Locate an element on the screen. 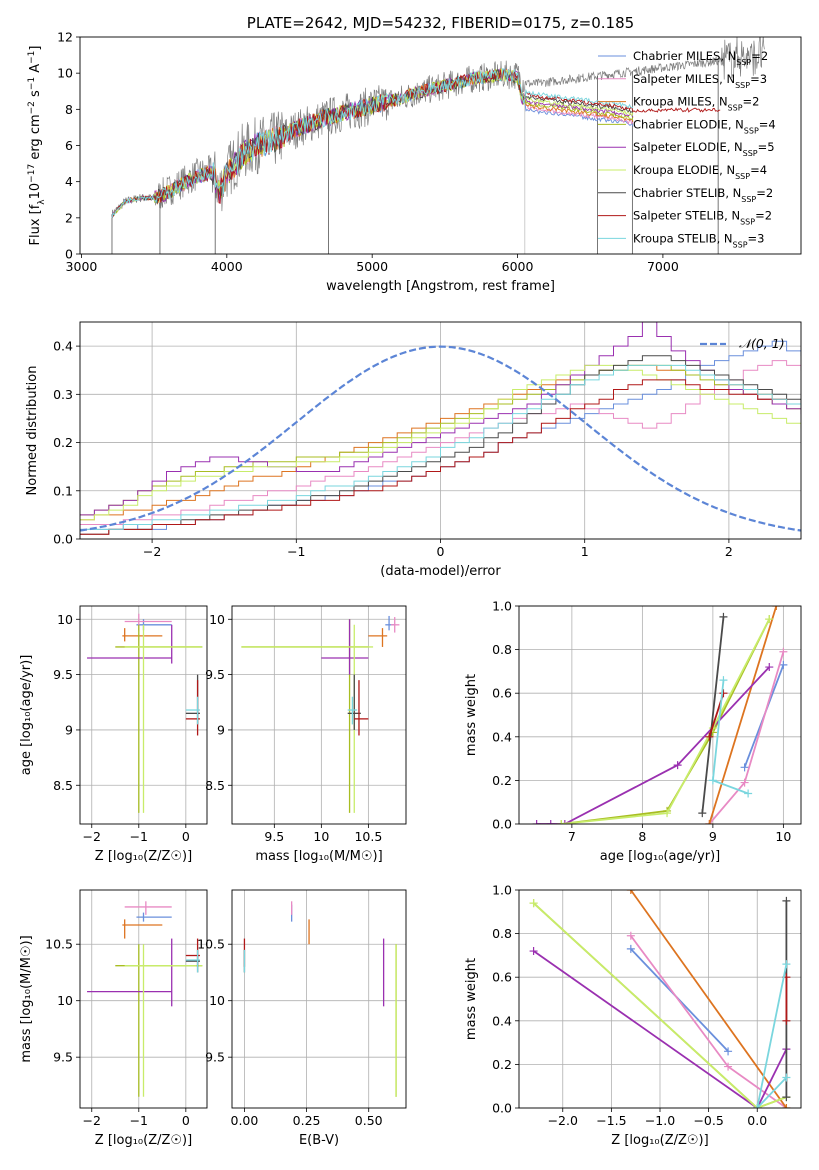 The image size is (819, 1170). weight-series-salpeter-miles is located at coordinates (708, 1019).